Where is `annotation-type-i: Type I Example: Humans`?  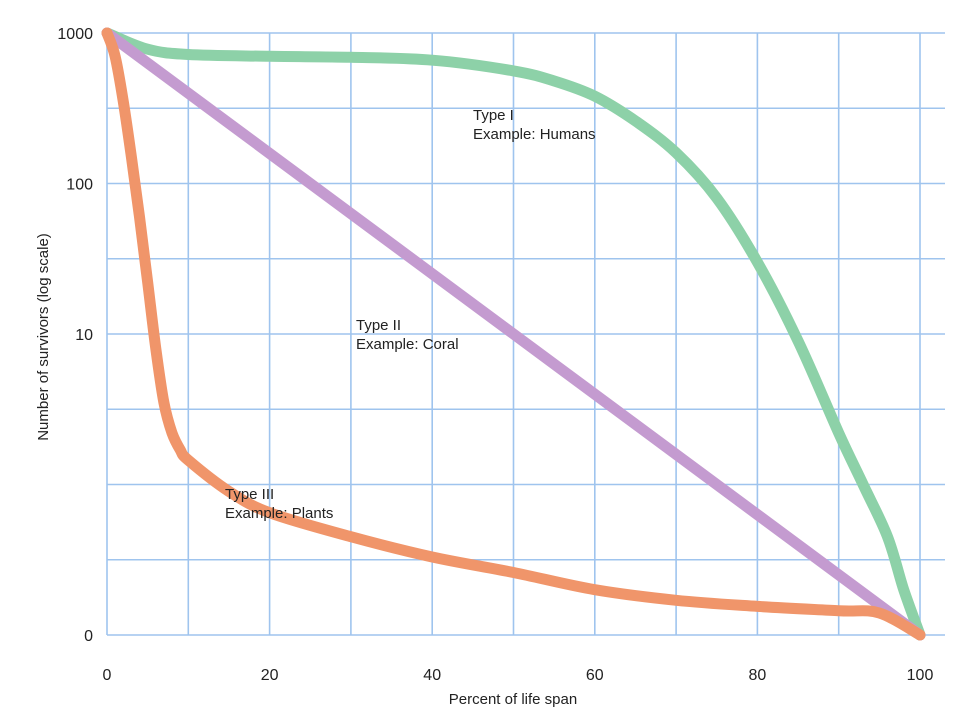
annotation-type-i: Type I Example: Humans is located at coordinates (534, 125).